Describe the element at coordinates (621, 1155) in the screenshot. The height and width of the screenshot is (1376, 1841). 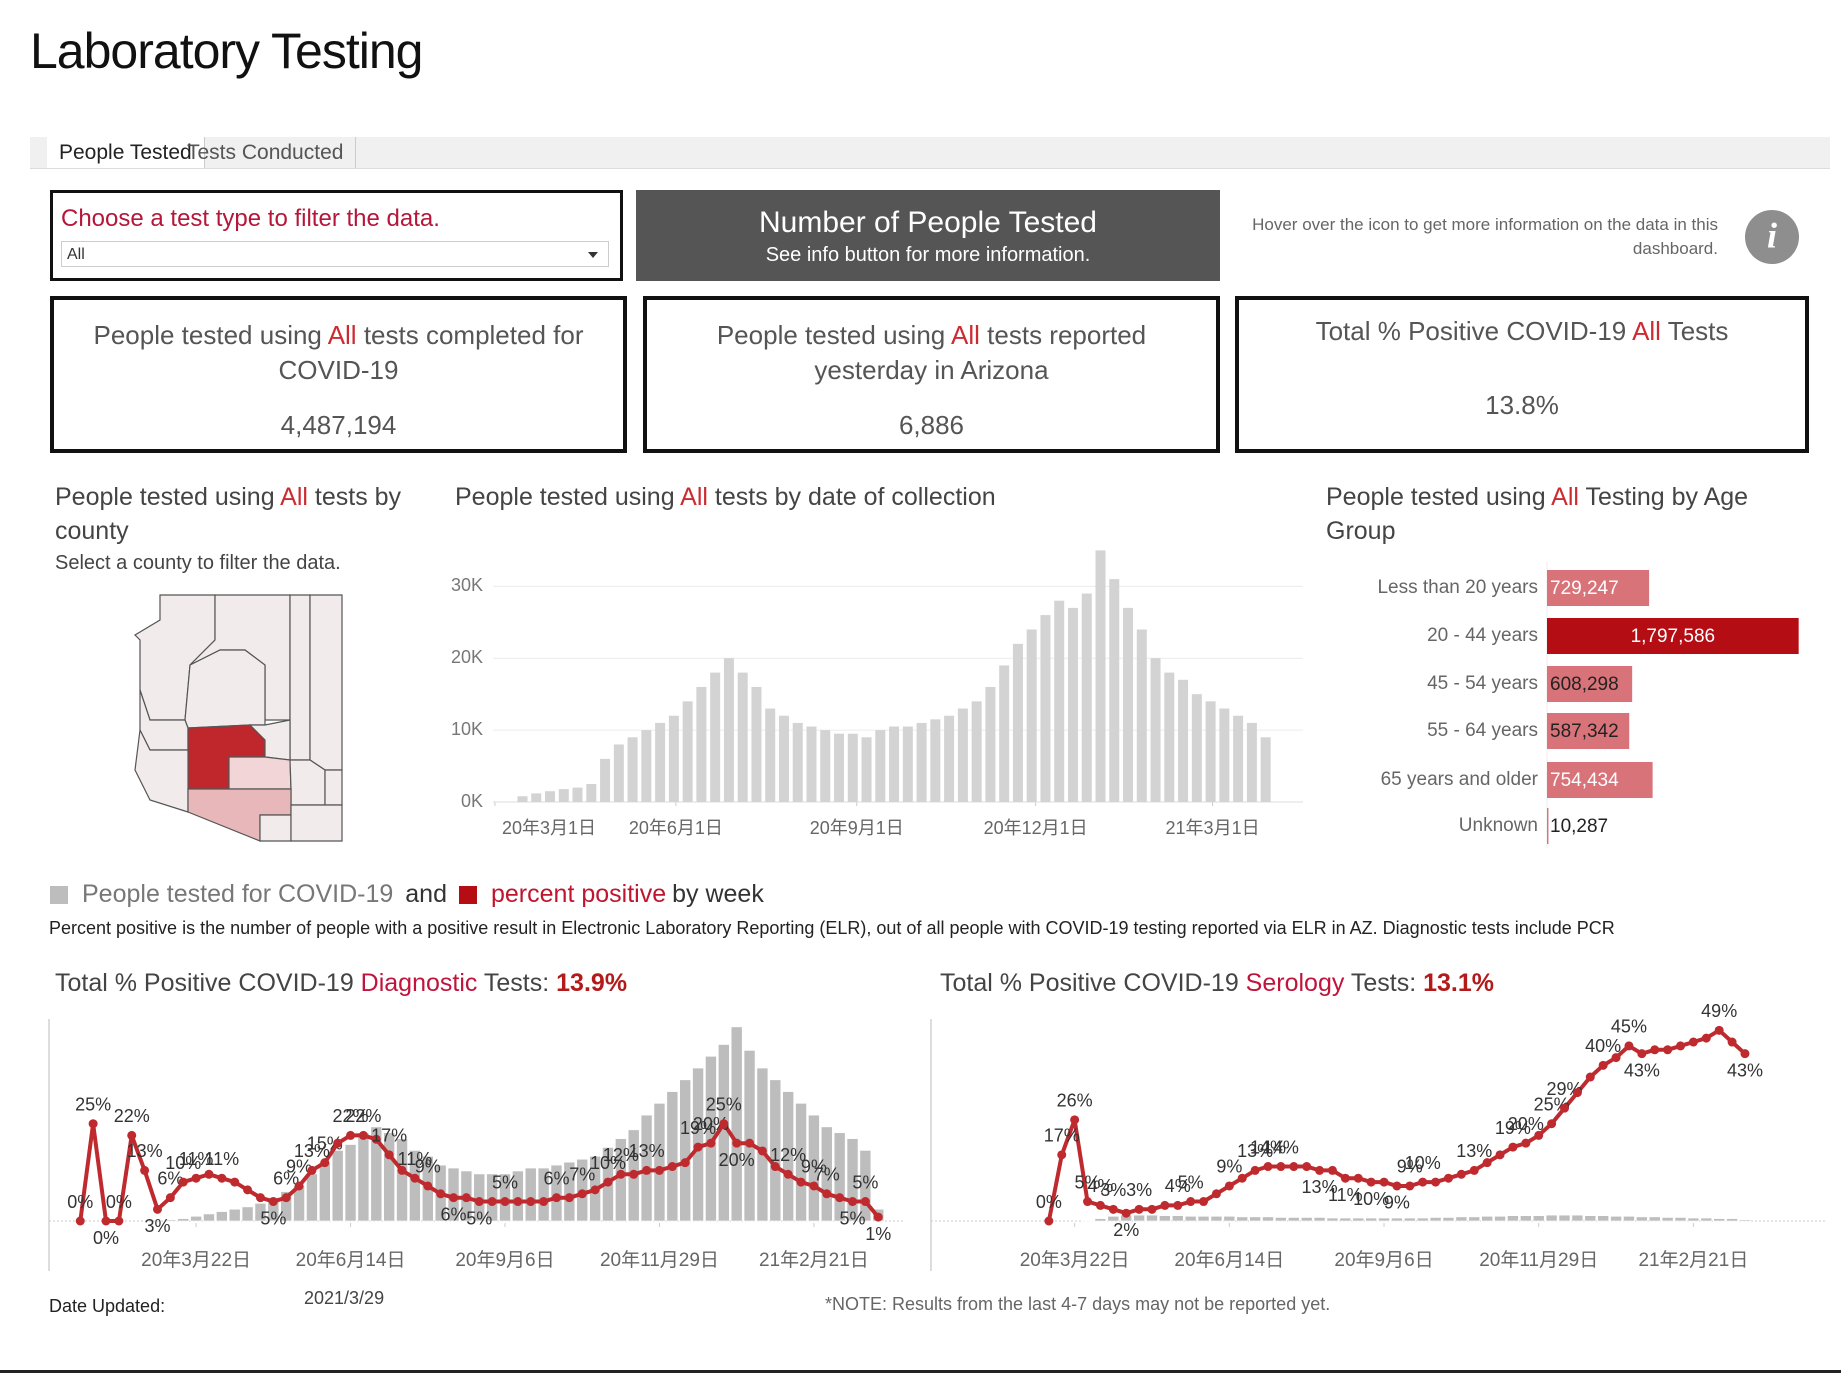
I see `data-label: 12%` at that location.